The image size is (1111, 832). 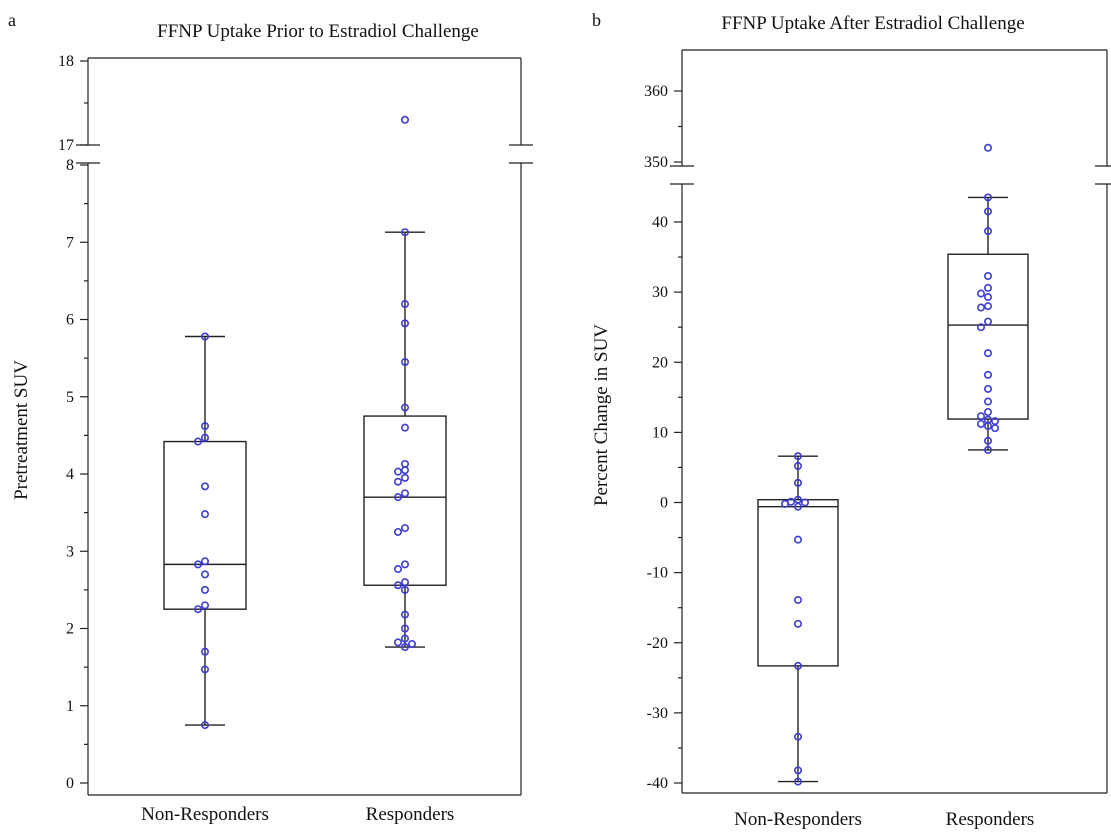 What do you see at coordinates (70, 706) in the screenshot?
I see `panel-a-tick-label: 1` at bounding box center [70, 706].